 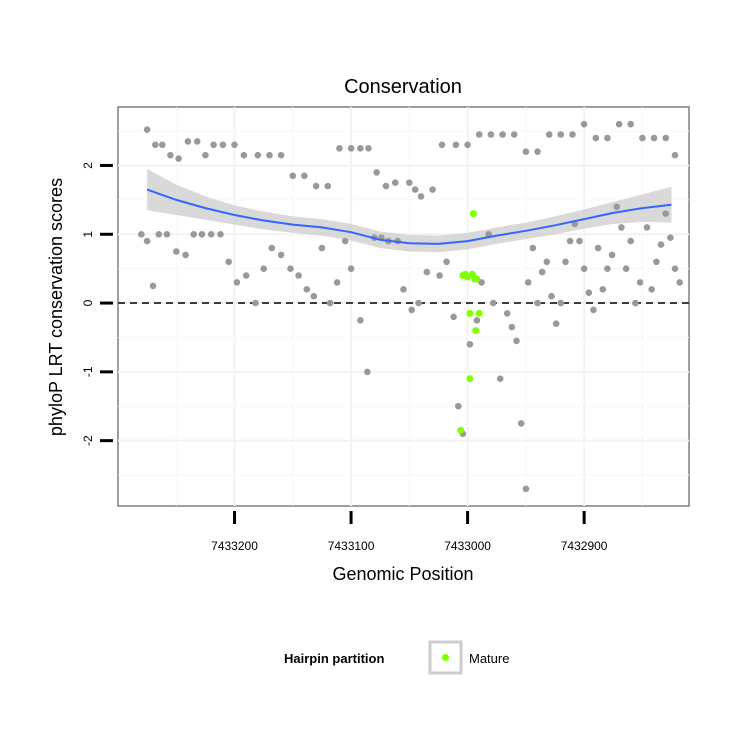 I want to click on chart-title: Conservation, so click(x=403, y=87).